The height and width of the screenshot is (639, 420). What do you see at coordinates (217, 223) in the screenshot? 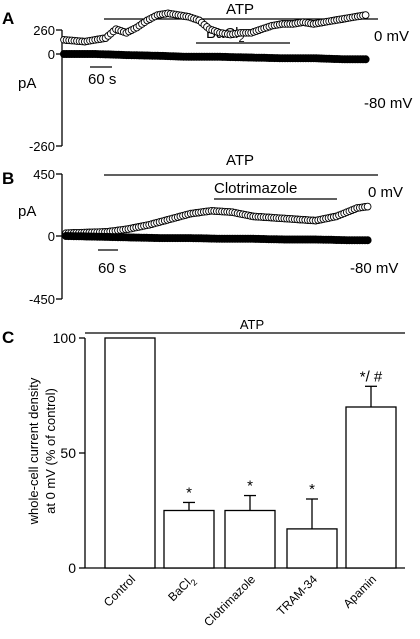
I see `panel-b-plot-area` at bounding box center [217, 223].